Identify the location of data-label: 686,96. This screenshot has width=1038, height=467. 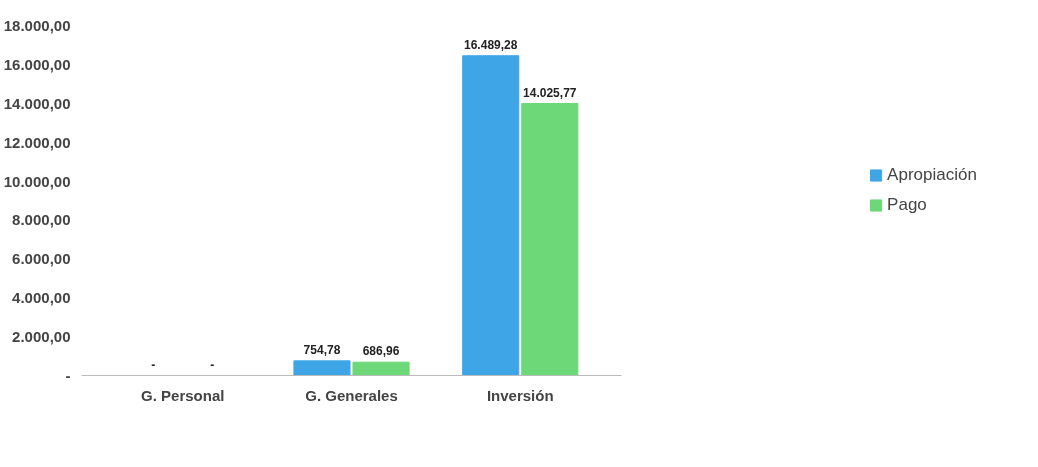
(381, 351).